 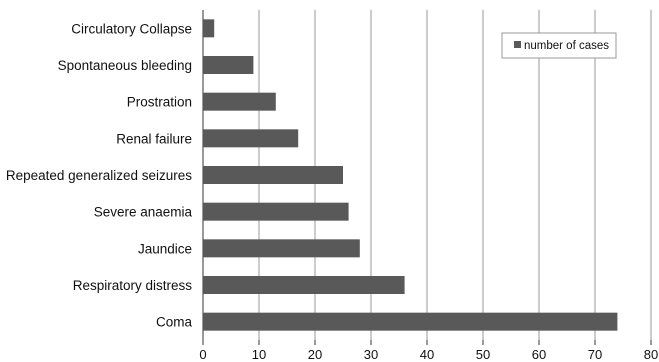 I want to click on x-tick-label: 20, so click(x=315, y=354).